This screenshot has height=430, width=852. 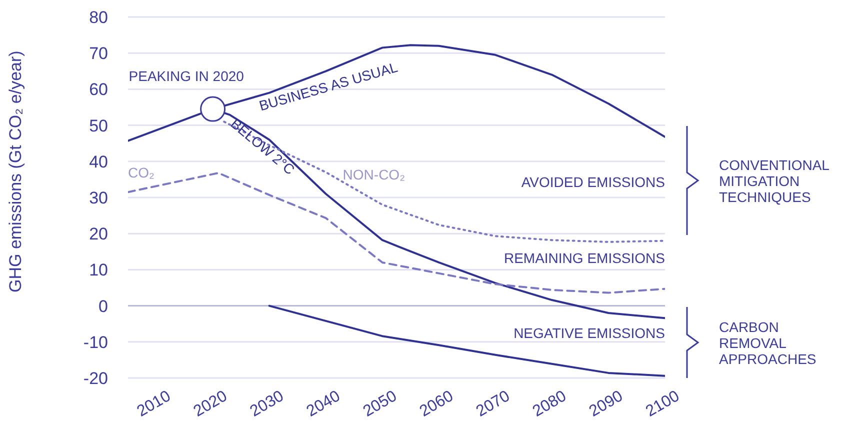 I want to click on series-label: CO₂, so click(x=141, y=172).